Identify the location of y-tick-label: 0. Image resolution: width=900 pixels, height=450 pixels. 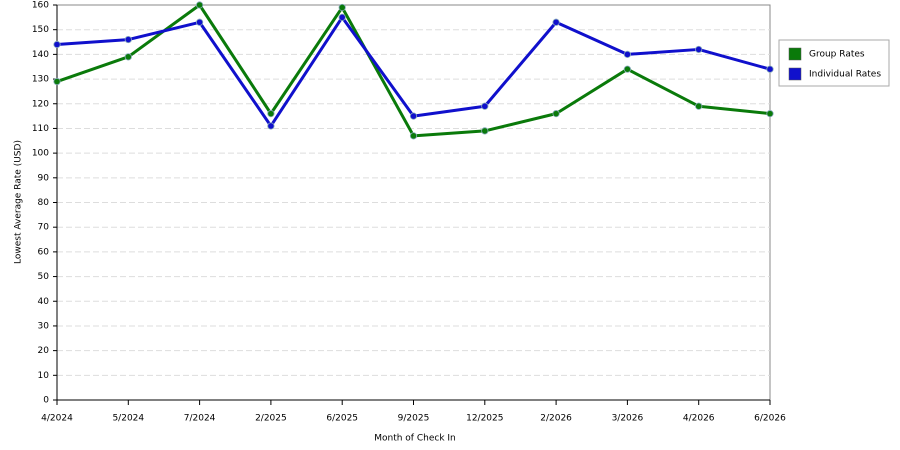
(46, 401).